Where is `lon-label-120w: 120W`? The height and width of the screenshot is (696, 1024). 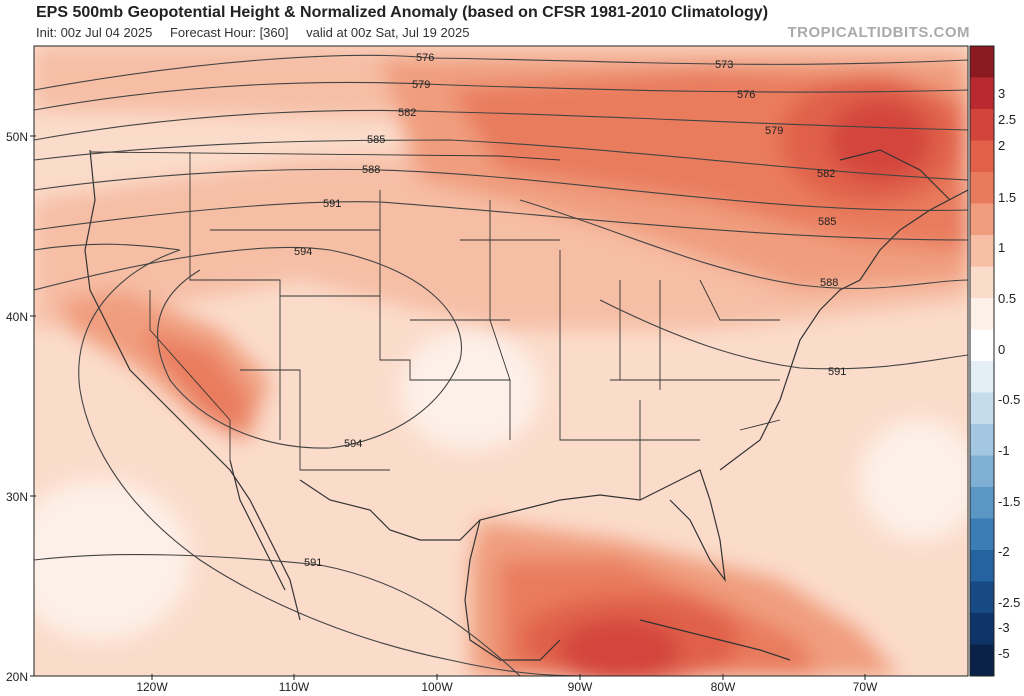 lon-label-120w: 120W is located at coordinates (152, 687).